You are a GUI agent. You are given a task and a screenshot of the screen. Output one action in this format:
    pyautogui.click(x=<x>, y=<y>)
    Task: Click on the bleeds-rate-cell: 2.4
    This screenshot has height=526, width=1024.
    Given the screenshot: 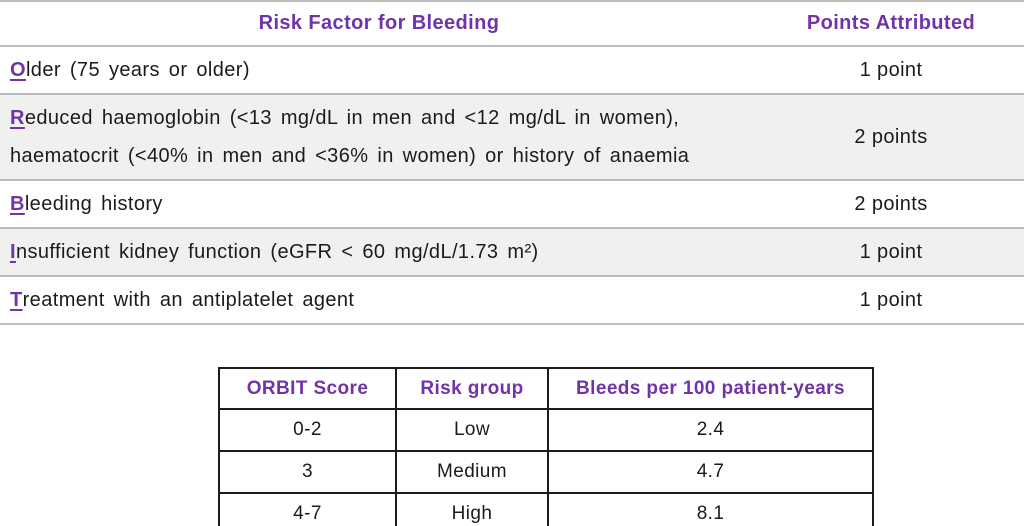 What is the action you would take?
    pyautogui.click(x=710, y=430)
    